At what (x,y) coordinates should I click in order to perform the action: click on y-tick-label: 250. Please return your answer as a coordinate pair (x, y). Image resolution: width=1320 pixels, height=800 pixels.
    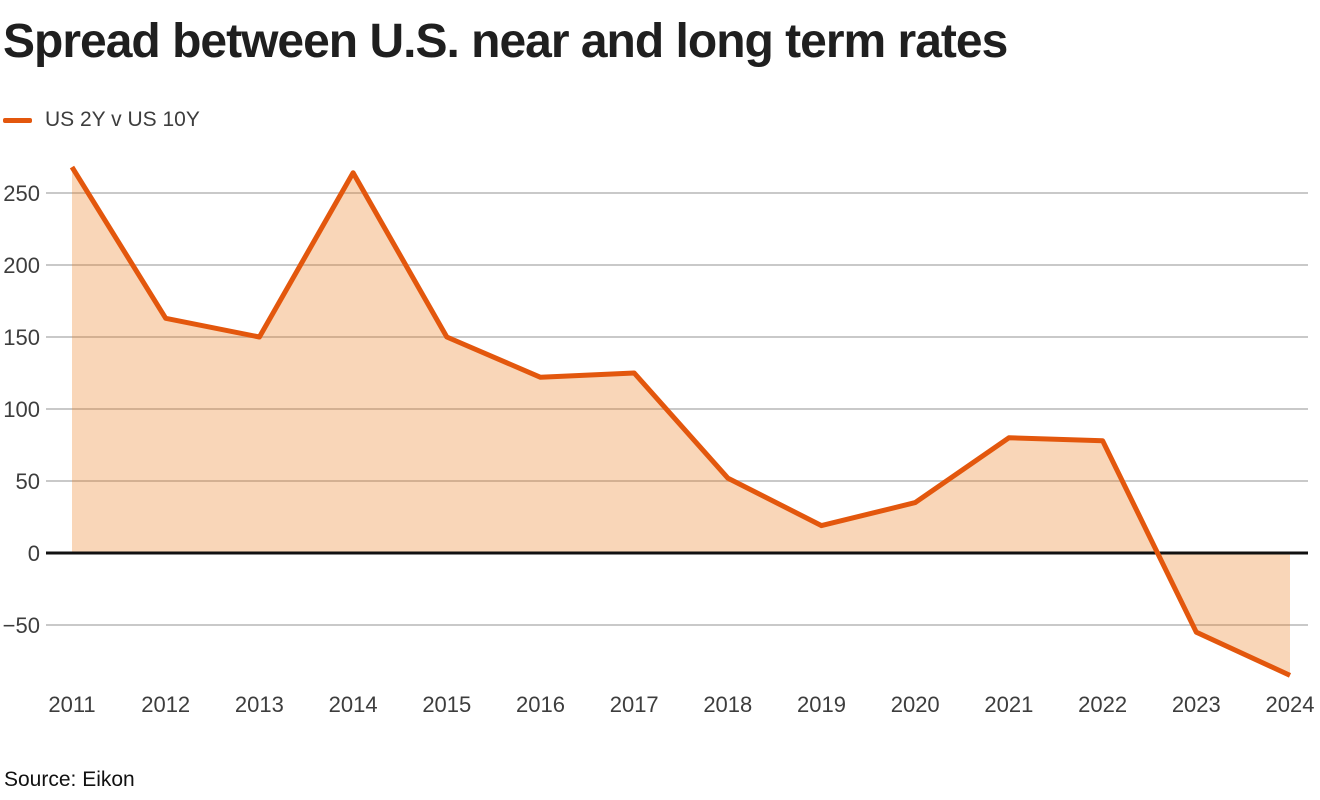
    Looking at the image, I should click on (21, 193).